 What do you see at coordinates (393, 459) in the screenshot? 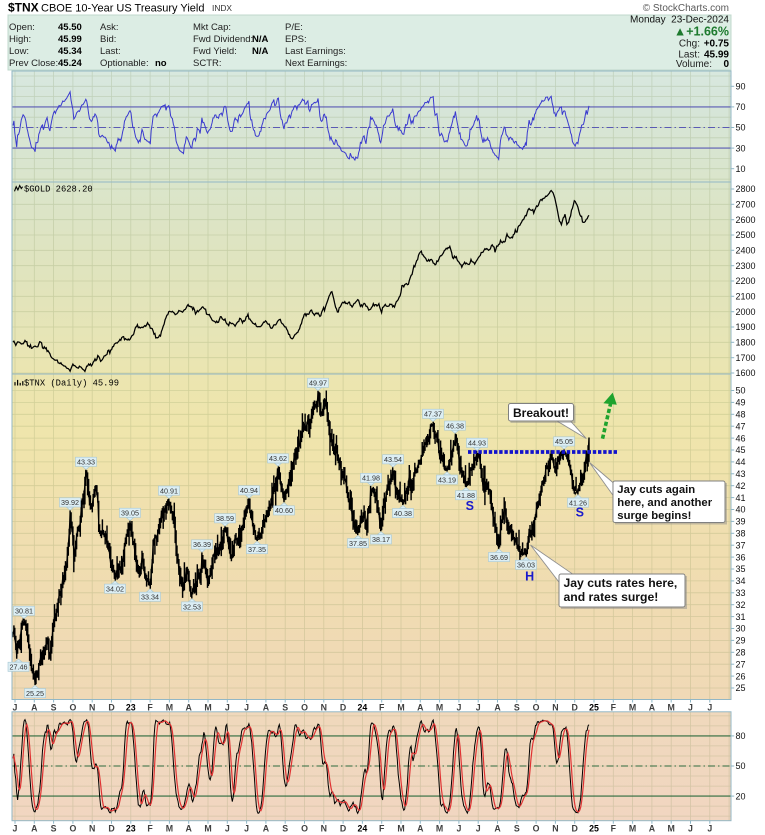
I see `svg-text: 43.54` at bounding box center [393, 459].